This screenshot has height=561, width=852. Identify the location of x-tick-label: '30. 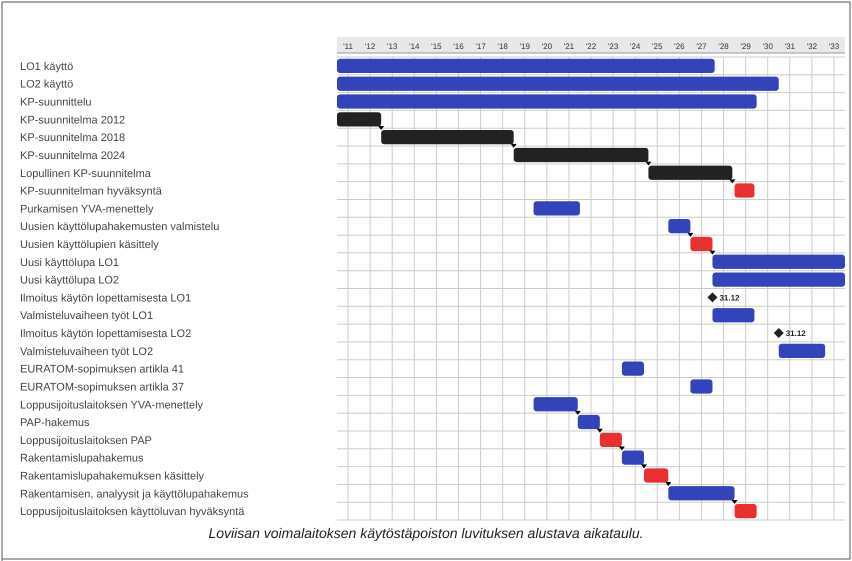
(768, 46).